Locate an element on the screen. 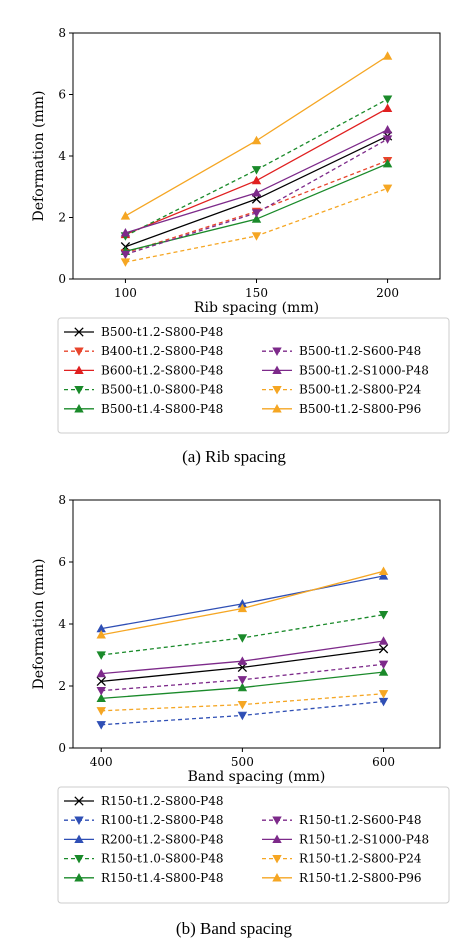 The height and width of the screenshot is (951, 468). legend-item: R200-t1.2-S800-P48 is located at coordinates (143, 839).